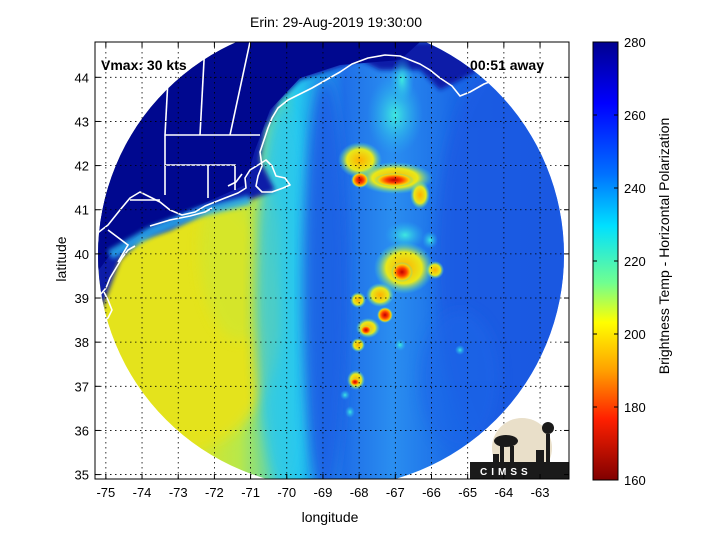  I want to click on y-tick-label: 36, so click(82, 430).